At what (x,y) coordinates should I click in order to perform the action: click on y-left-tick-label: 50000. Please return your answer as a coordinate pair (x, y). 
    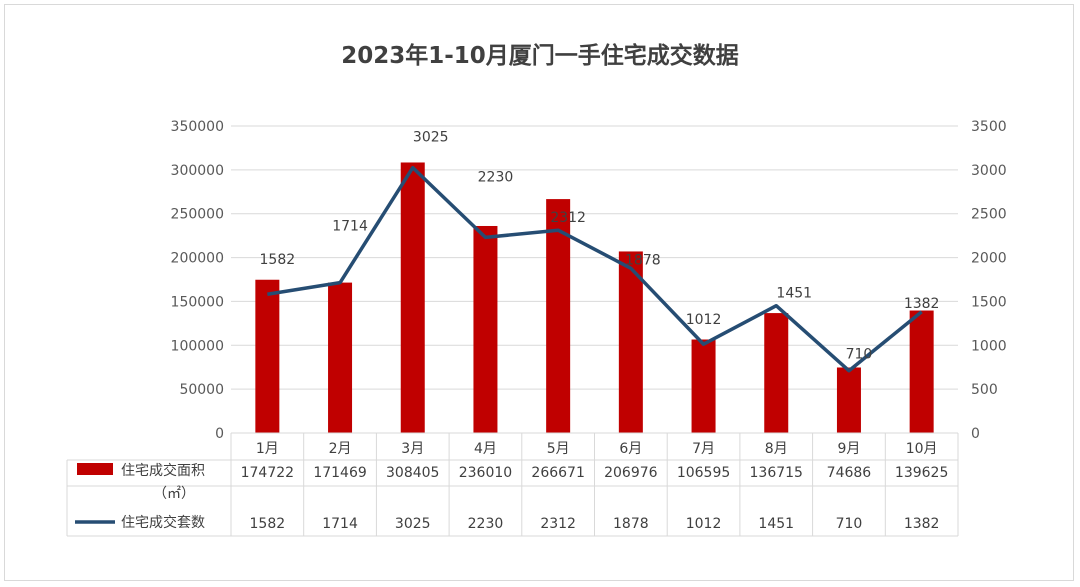
    Looking at the image, I should click on (201, 390).